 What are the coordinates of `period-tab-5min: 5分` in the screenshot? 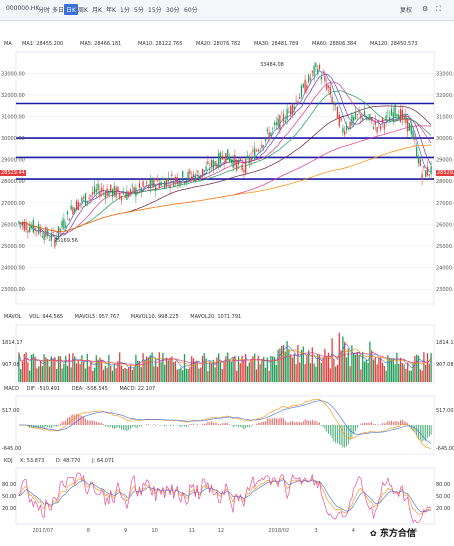 It's located at (139, 10).